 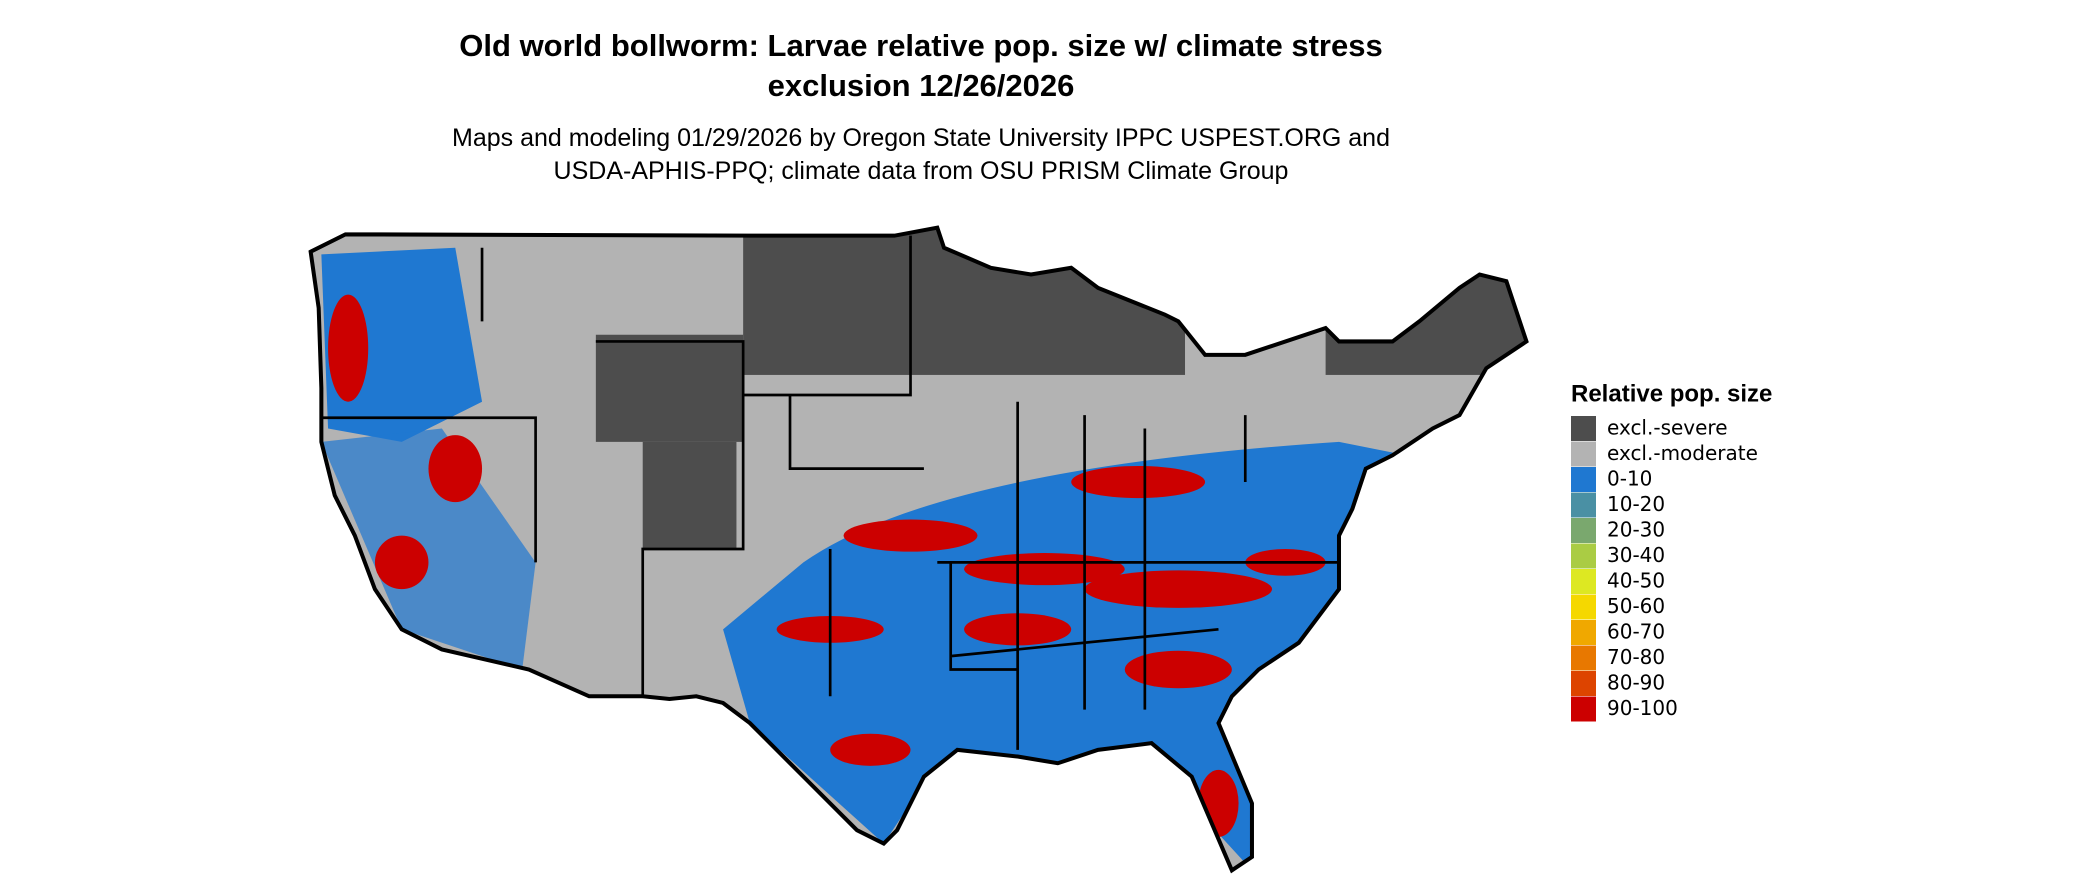 I want to click on legend-label: 10-20, so click(x=1636, y=504).